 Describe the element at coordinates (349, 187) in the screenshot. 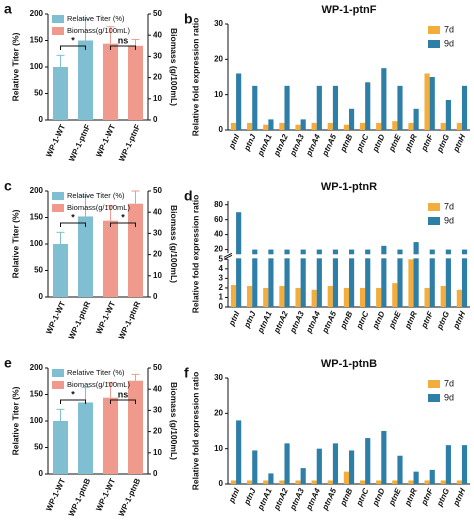

I see `chart-title: WP-1-ptnR` at that location.